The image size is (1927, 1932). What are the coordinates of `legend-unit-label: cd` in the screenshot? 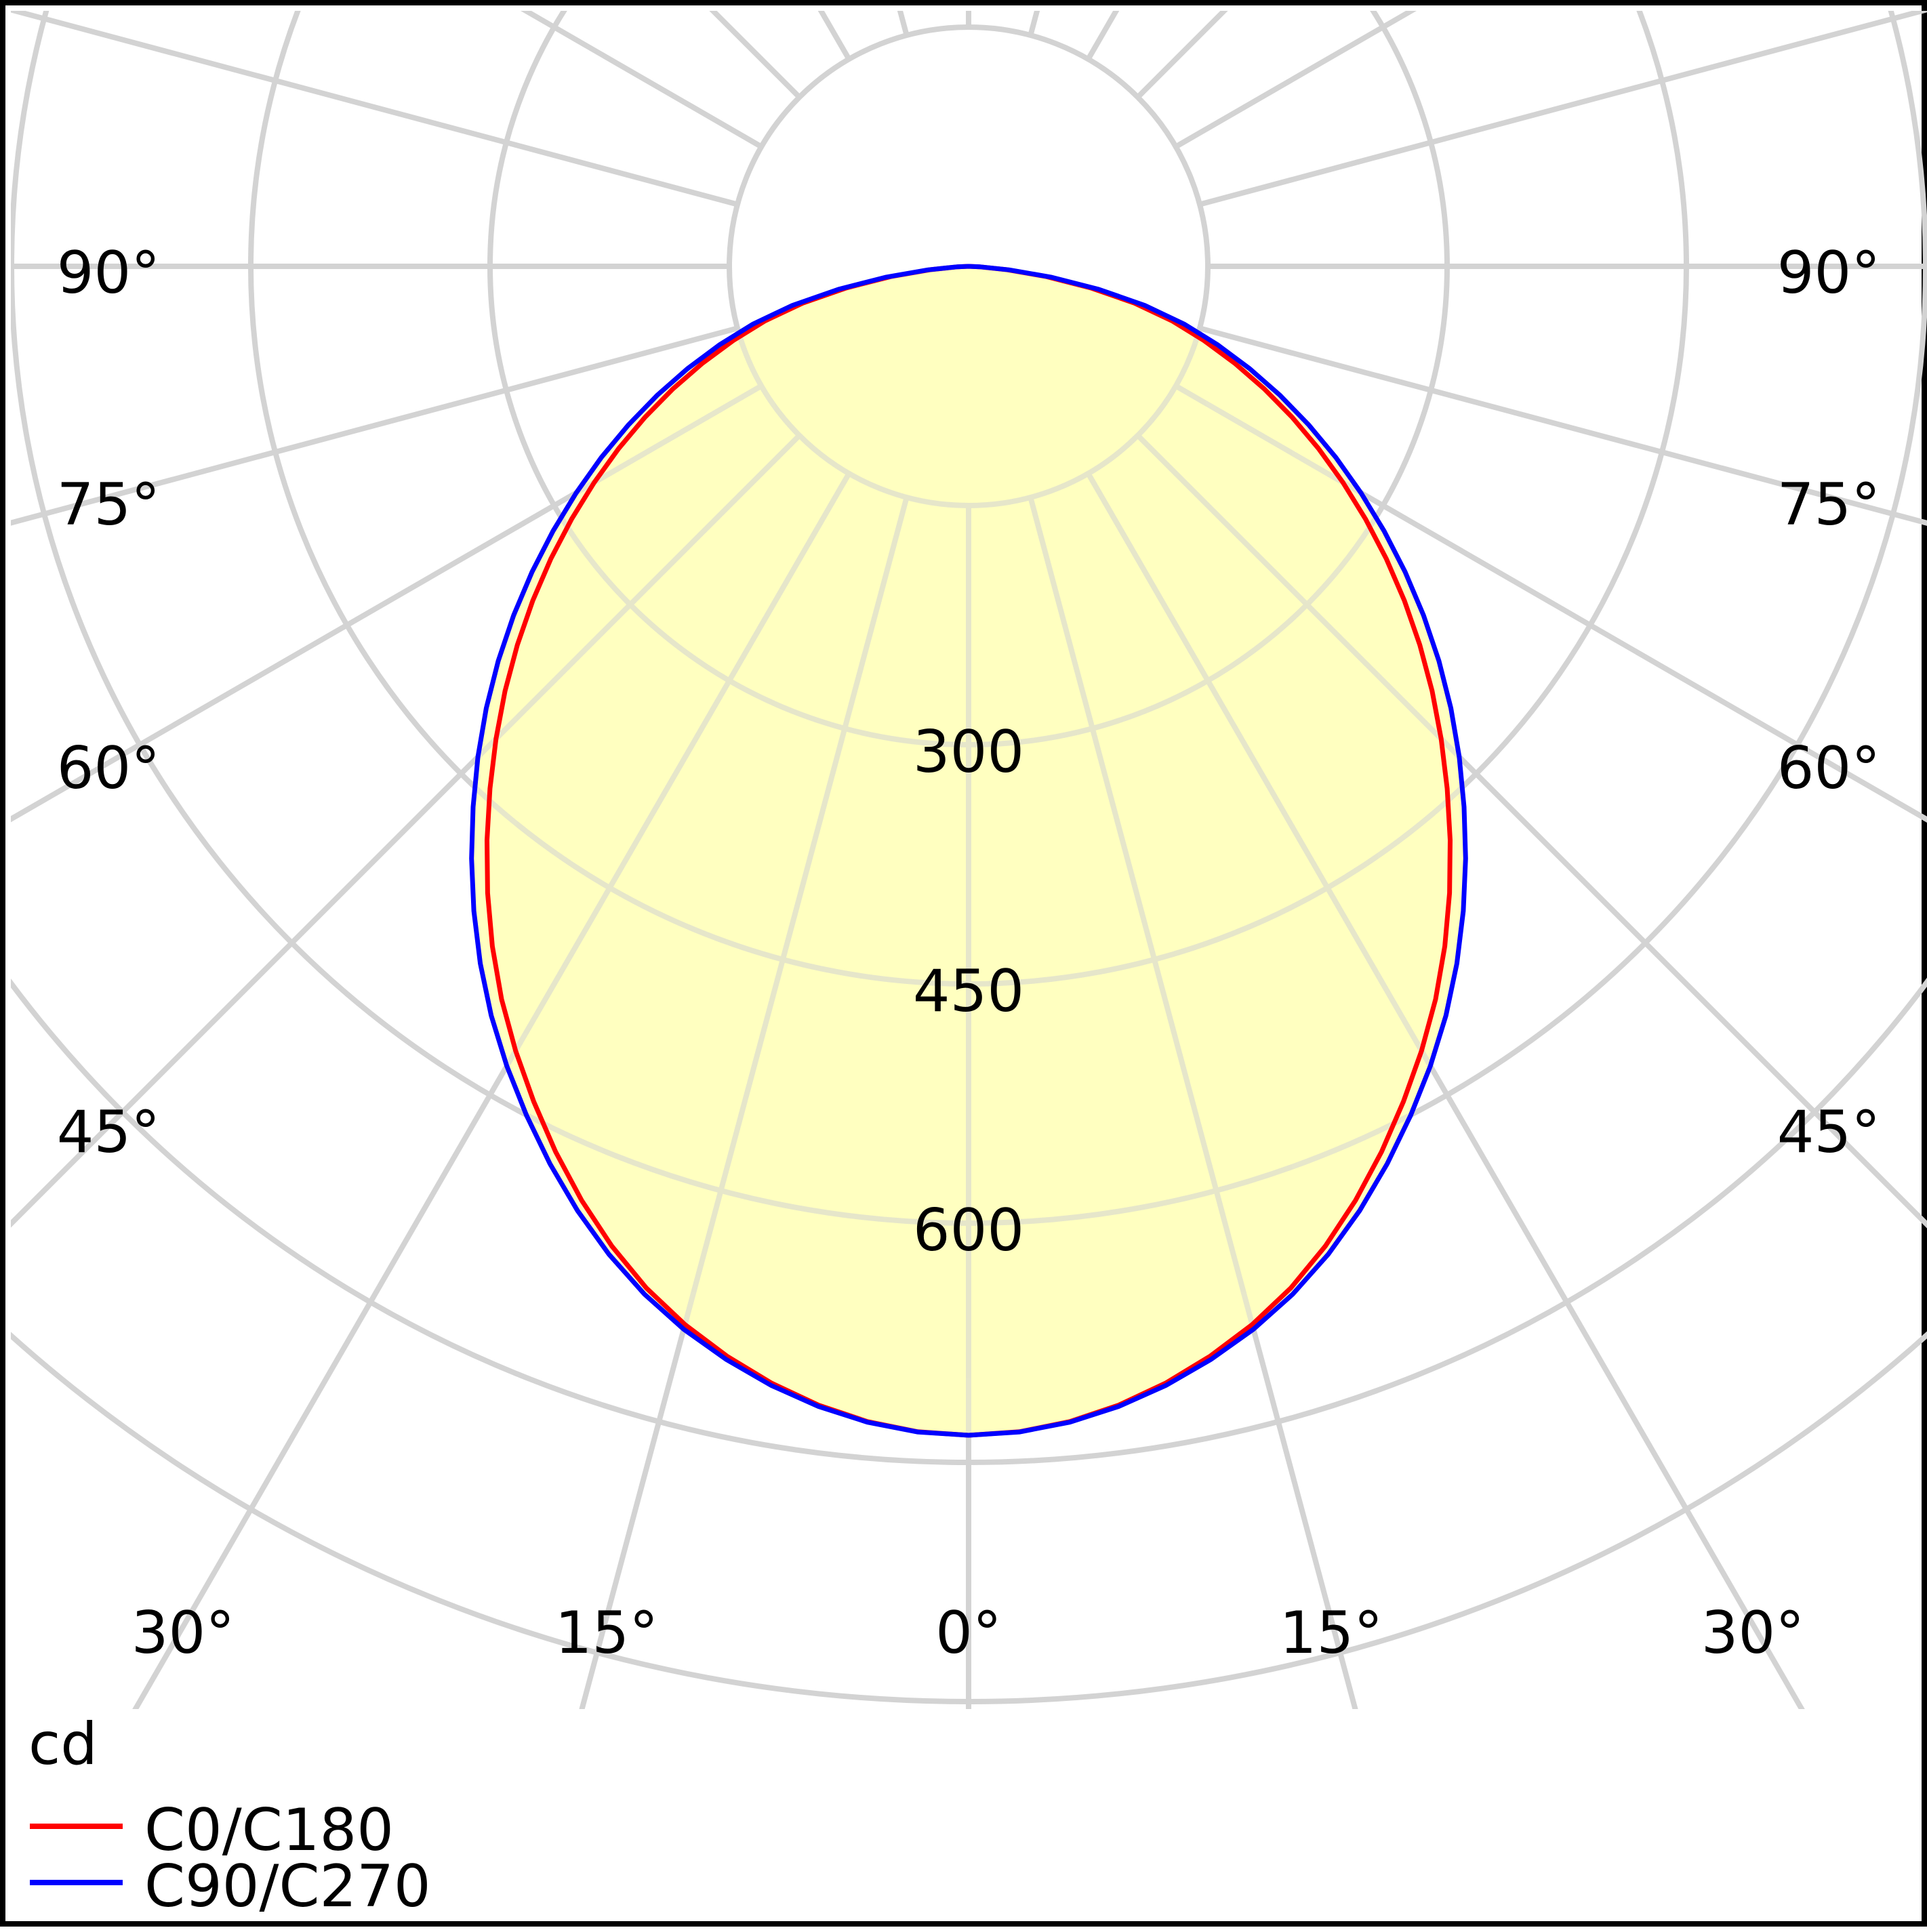 It's located at (63, 1744).